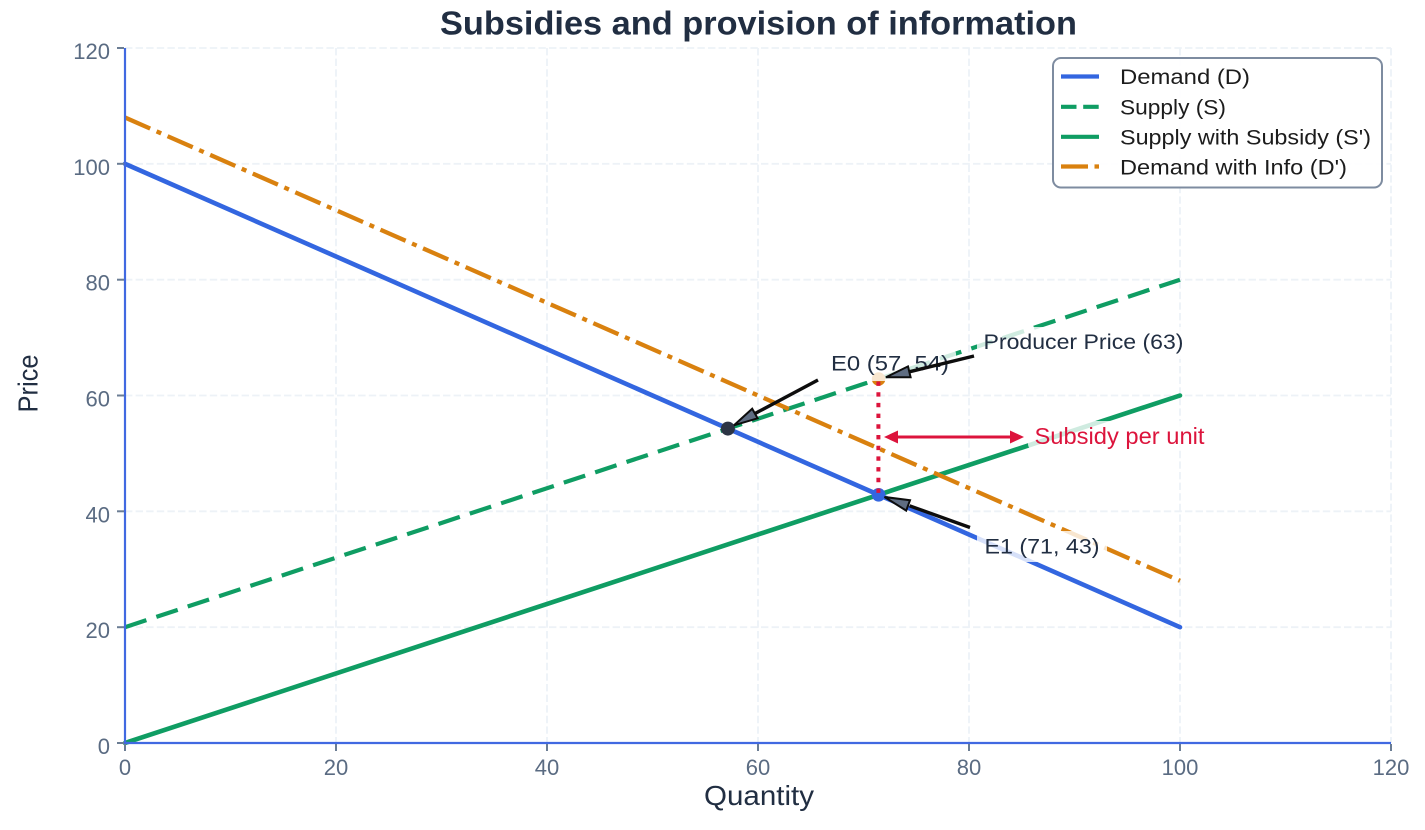 The width and height of the screenshot is (1425, 830). Describe the element at coordinates (1173, 107) in the screenshot. I see `svg-text: Supply (S)` at that location.